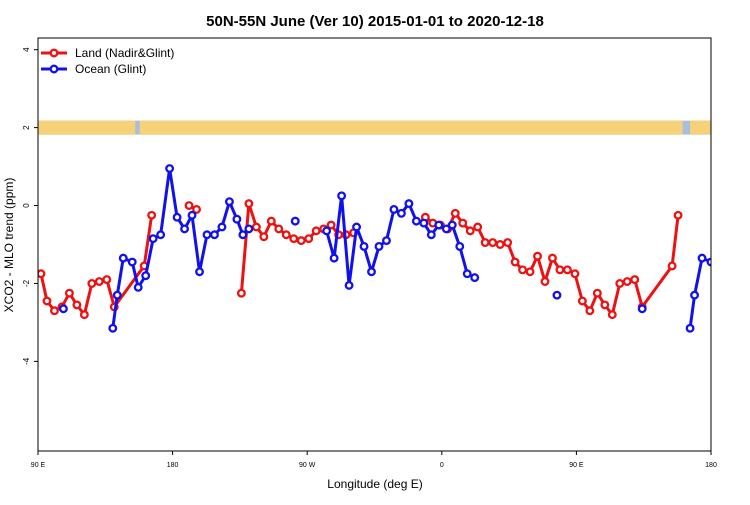 Image resolution: width=750 pixels, height=505 pixels. Describe the element at coordinates (711, 465) in the screenshot. I see `x-tick-label: 180` at that location.